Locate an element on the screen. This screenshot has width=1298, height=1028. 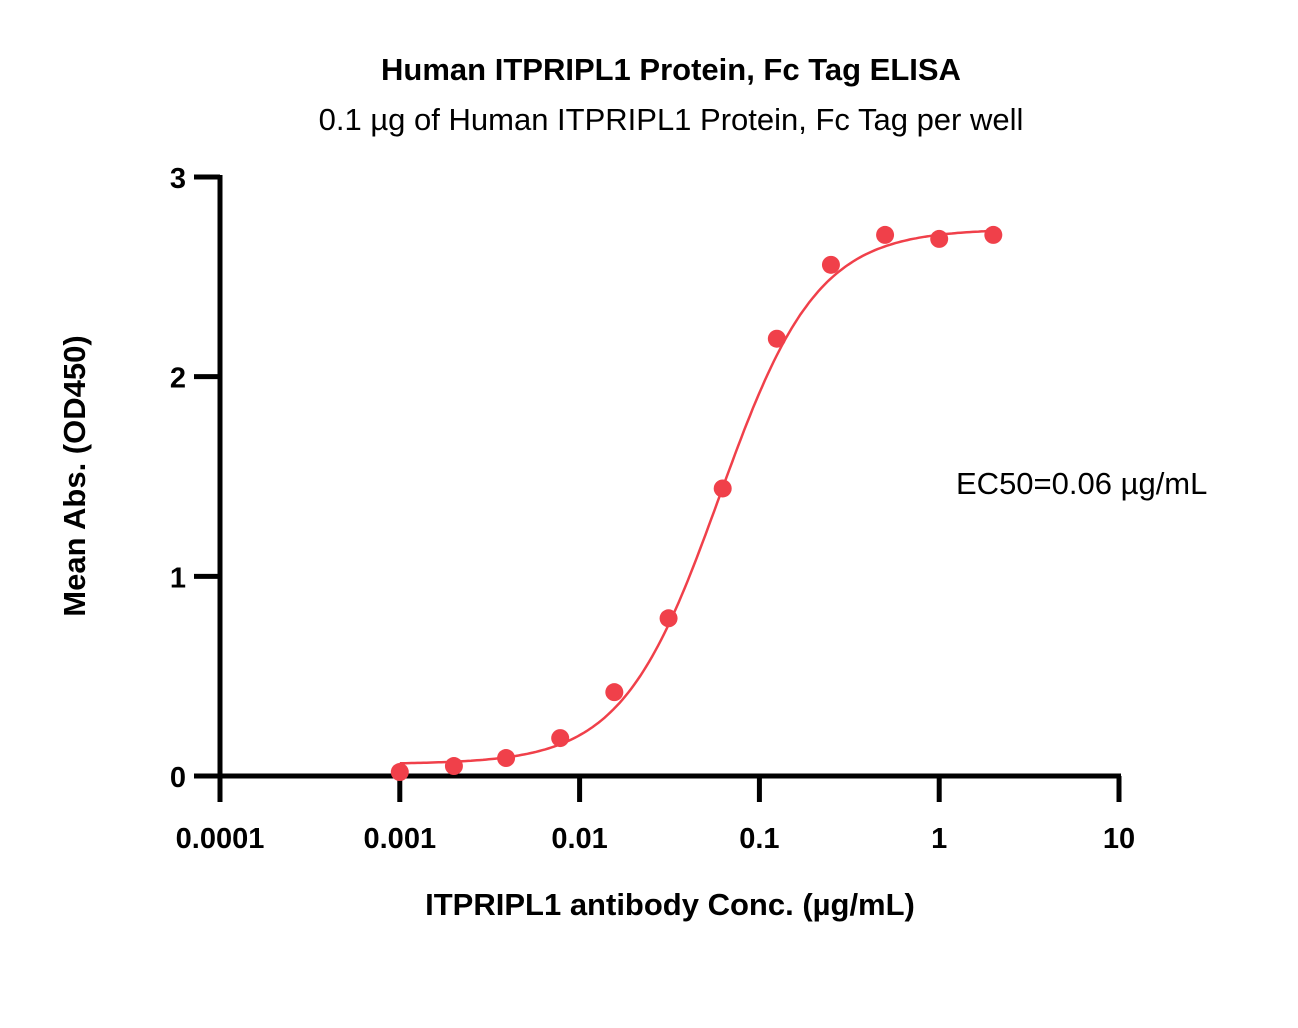
ec50-annotation: EC50=0.06 µg/mL is located at coordinates (1081, 483).